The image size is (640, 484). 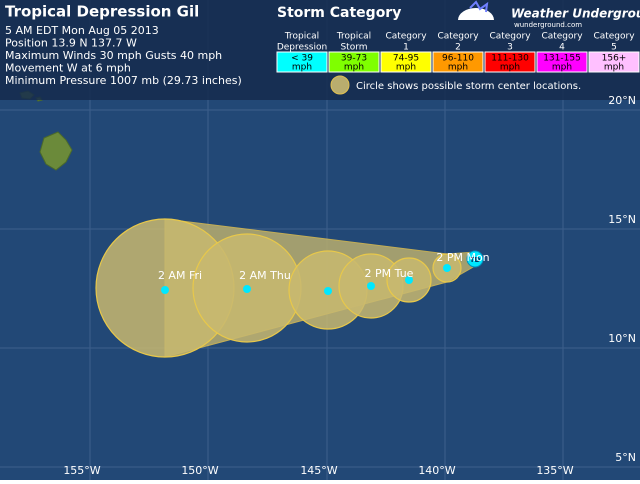 What do you see at coordinates (436, 470) in the screenshot?
I see `lon-label: 140°W` at bounding box center [436, 470].